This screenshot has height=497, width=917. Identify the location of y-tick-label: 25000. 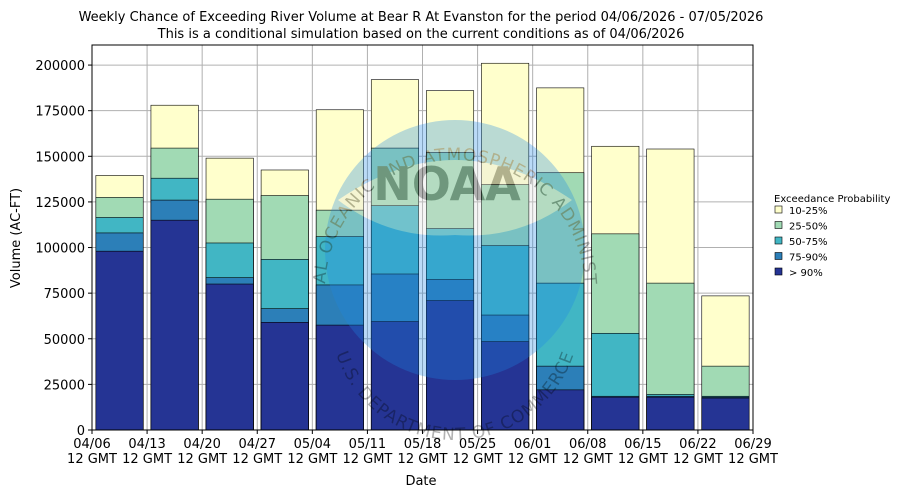
(64, 385).